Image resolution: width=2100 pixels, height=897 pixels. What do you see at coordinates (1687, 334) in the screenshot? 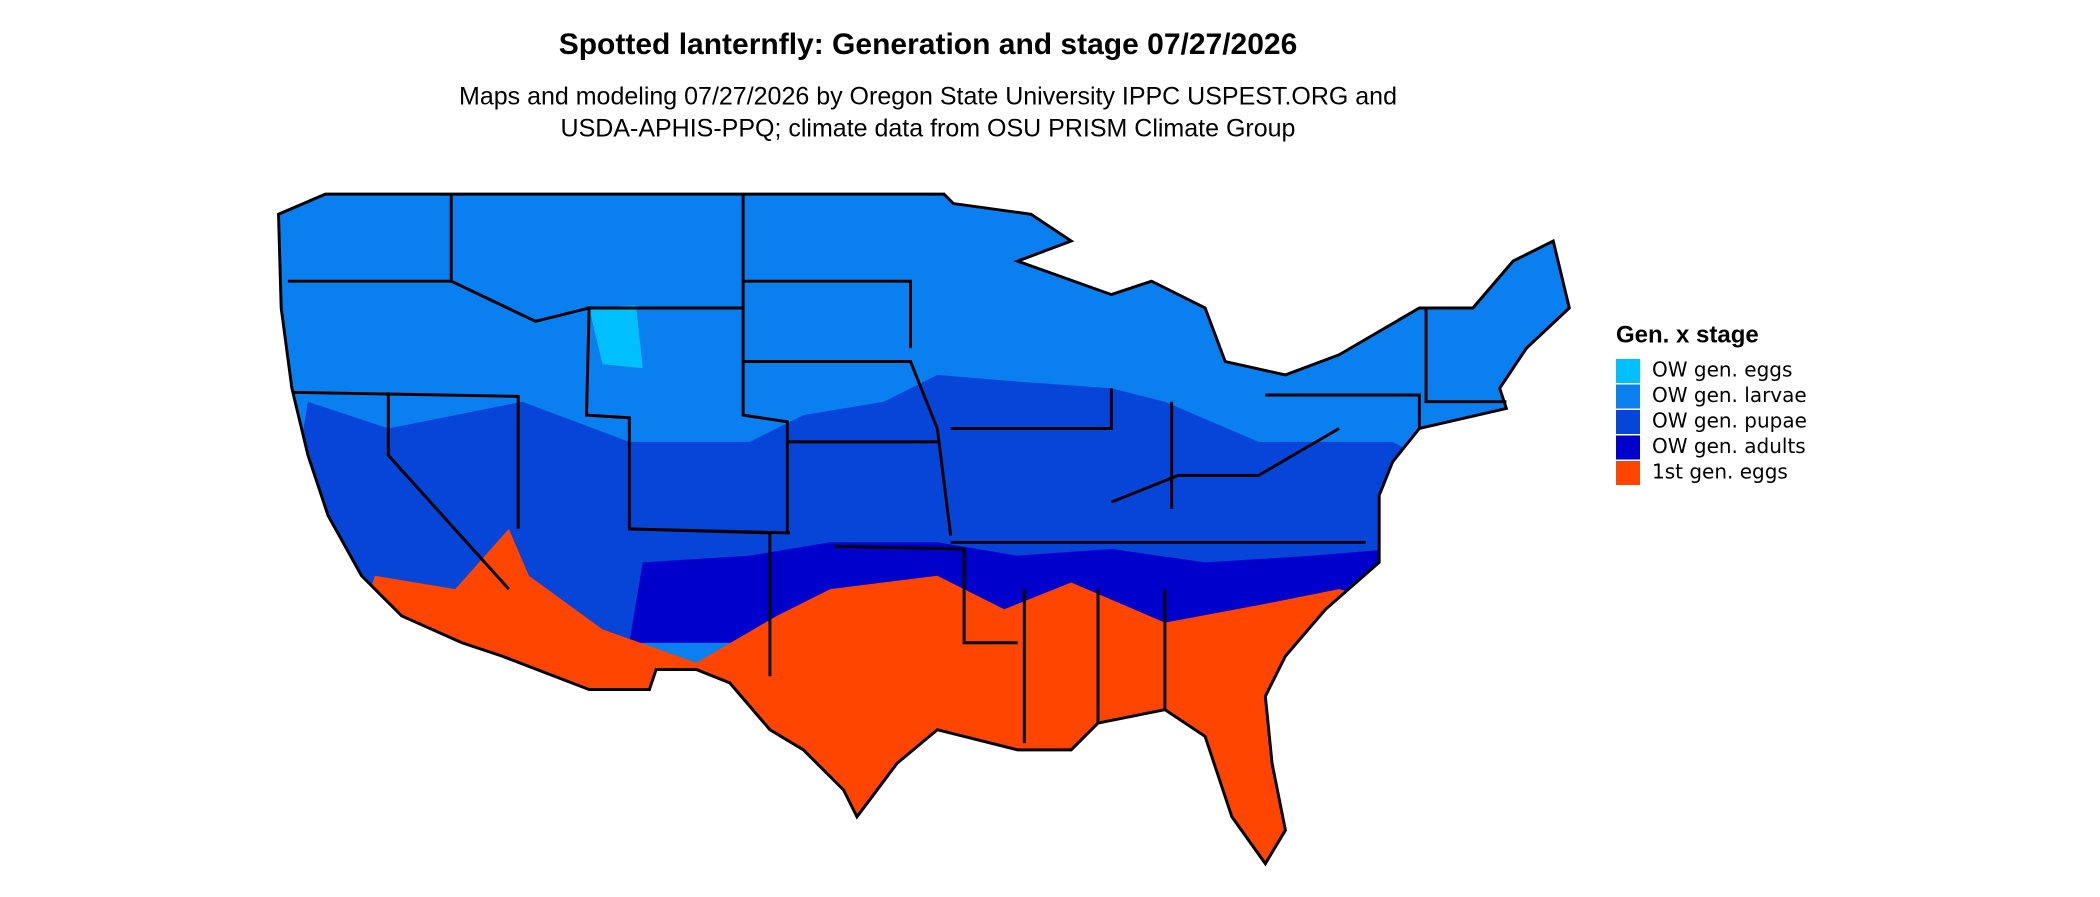
I see `legend-title: Gen. x stage` at bounding box center [1687, 334].